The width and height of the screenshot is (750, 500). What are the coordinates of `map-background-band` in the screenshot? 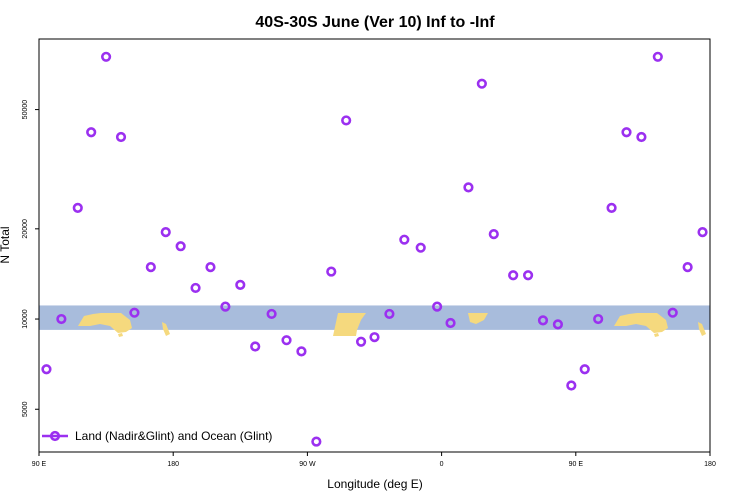 It's located at (374, 321).